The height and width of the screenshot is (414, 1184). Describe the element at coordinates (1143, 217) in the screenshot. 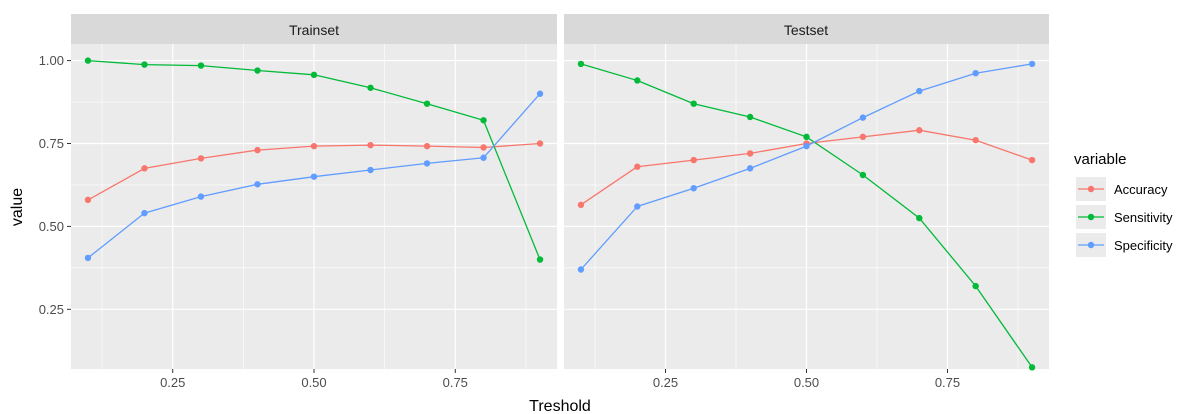

I see `legend-label-sensitivity: Sensitivity` at that location.